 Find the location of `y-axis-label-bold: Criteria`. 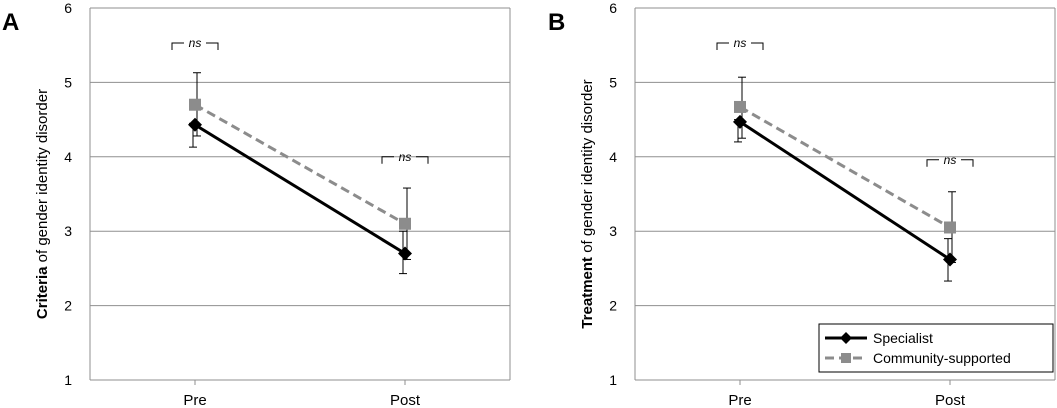

y-axis-label-bold: Criteria is located at coordinates (42, 292).